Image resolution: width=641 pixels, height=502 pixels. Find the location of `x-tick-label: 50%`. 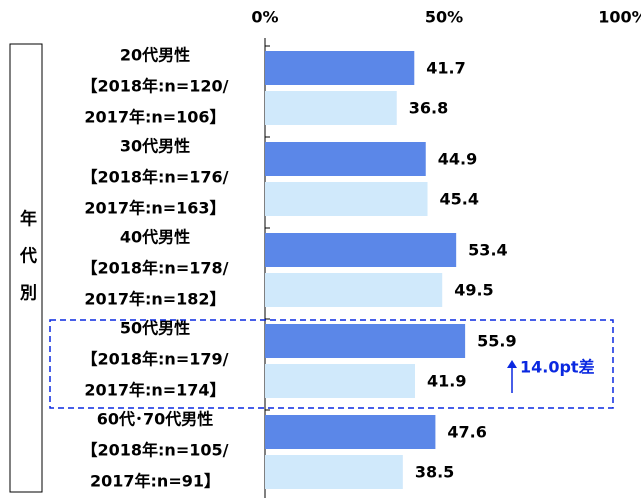

x-tick-label: 50% is located at coordinates (444, 17).